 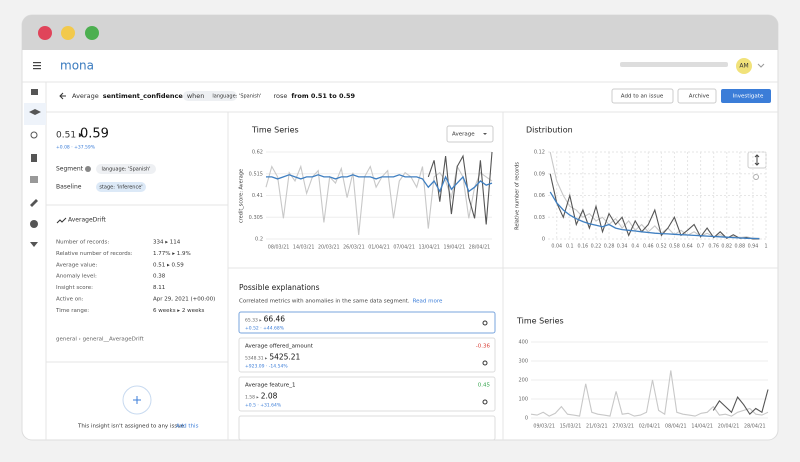 What do you see at coordinates (428, 302) in the screenshot?
I see `link: Read more` at bounding box center [428, 302].